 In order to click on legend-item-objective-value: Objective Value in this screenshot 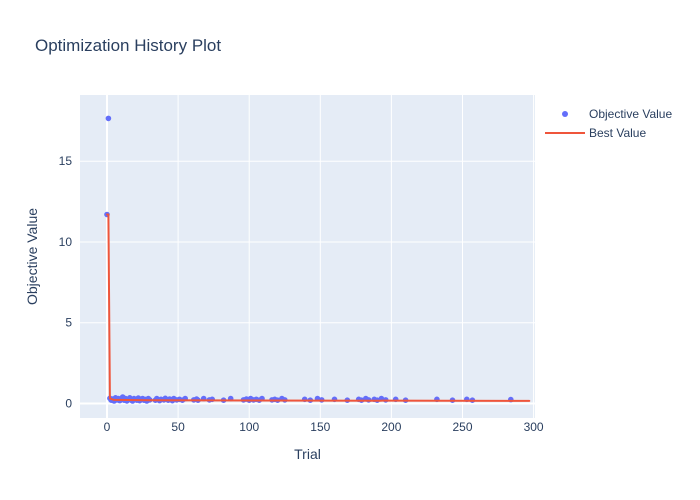, I will do `click(608, 113)`.